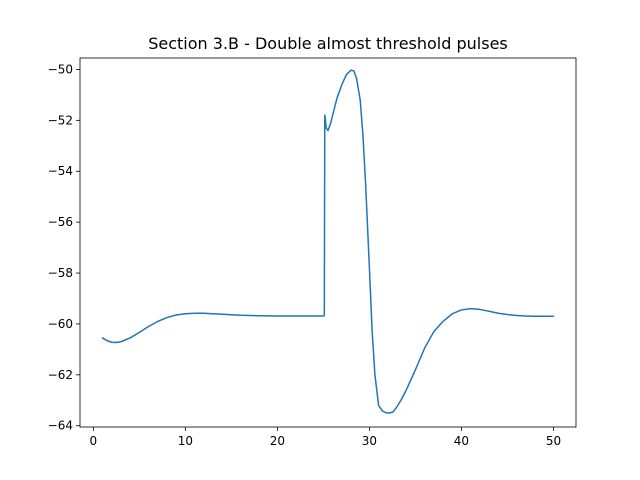 The height and width of the screenshot is (480, 640). What do you see at coordinates (60, 69) in the screenshot?
I see `y-tick-label: −50` at bounding box center [60, 69].